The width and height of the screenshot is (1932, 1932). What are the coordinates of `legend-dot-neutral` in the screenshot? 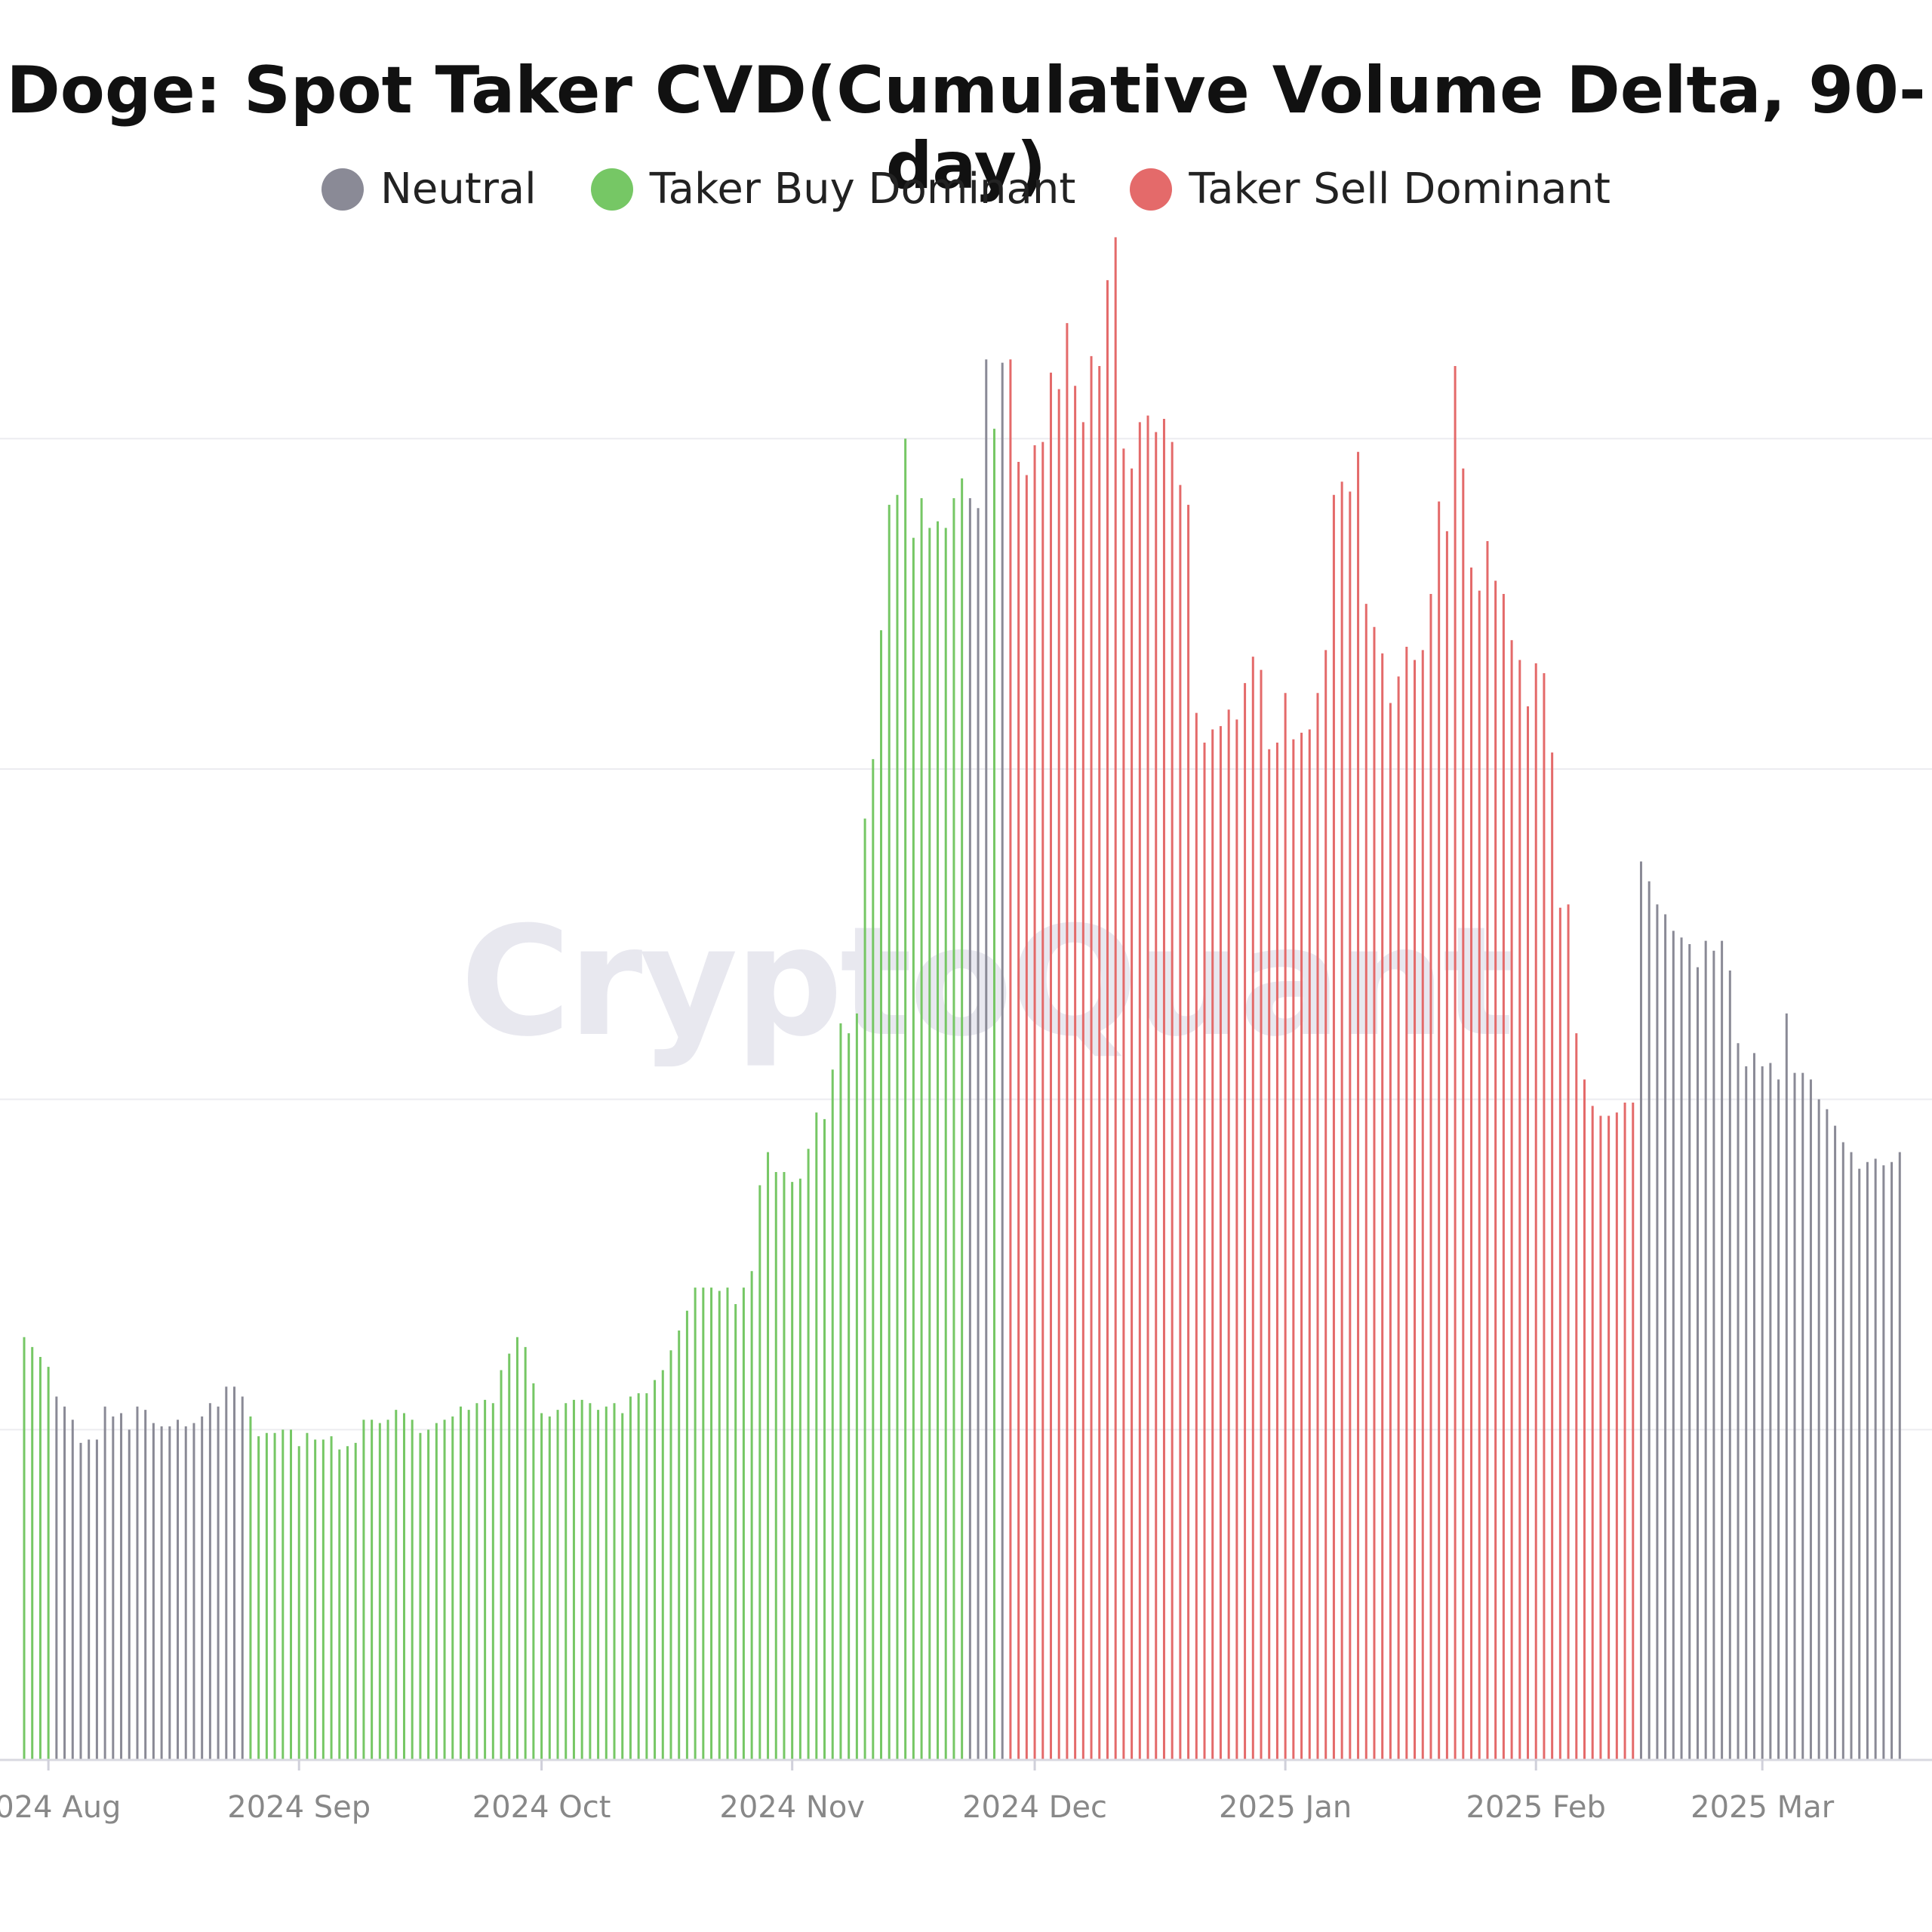 It's located at (343, 189).